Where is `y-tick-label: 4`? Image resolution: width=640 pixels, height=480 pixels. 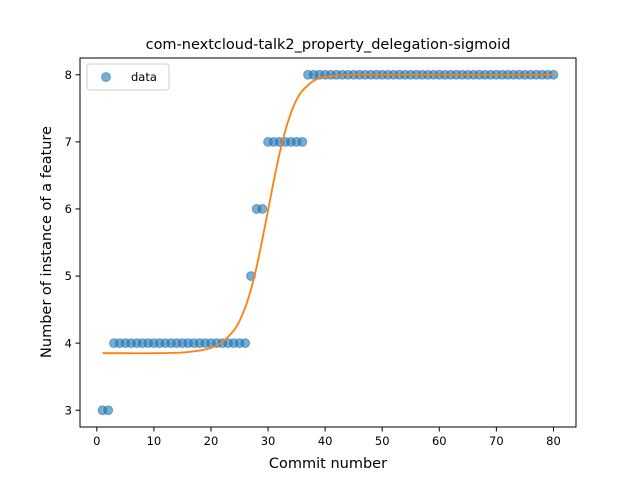
y-tick-label: 4 is located at coordinates (68, 343).